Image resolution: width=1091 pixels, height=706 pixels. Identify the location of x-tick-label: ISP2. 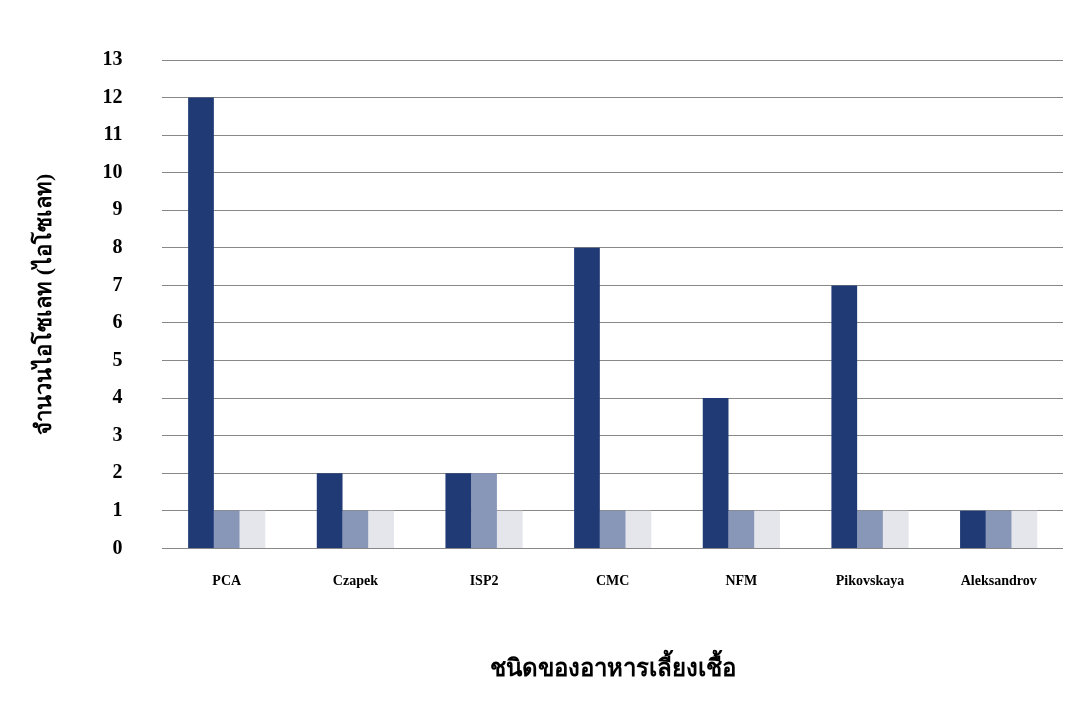
(484, 581).